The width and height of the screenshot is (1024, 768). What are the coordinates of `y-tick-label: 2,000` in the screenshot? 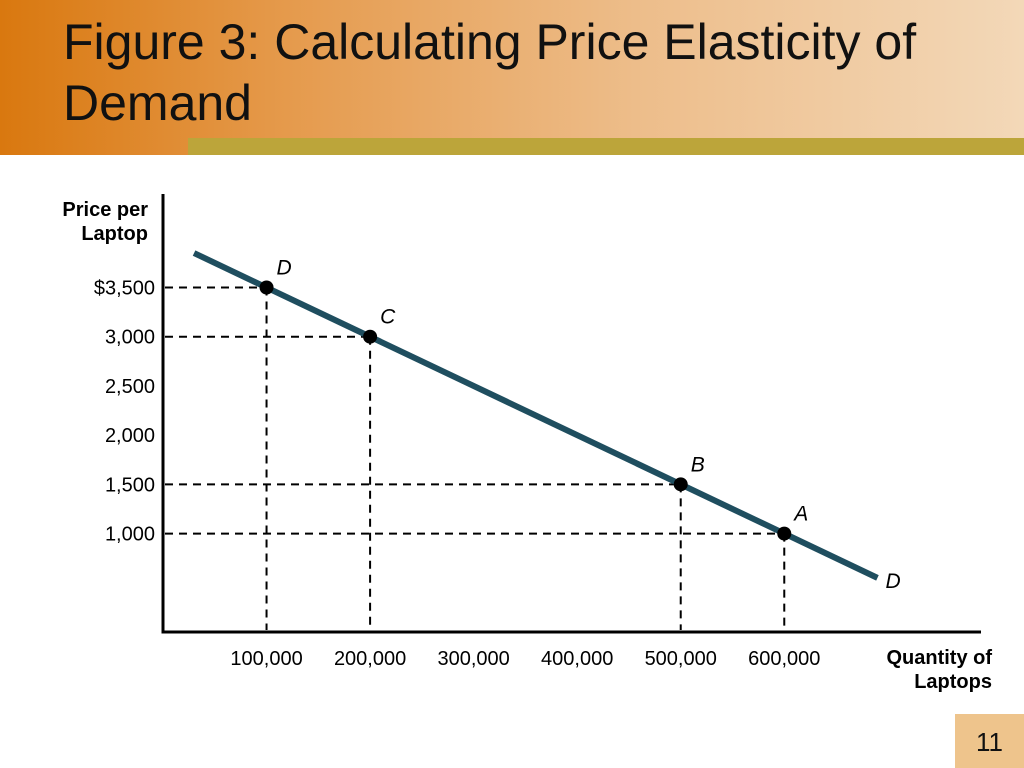 It's located at (130, 436).